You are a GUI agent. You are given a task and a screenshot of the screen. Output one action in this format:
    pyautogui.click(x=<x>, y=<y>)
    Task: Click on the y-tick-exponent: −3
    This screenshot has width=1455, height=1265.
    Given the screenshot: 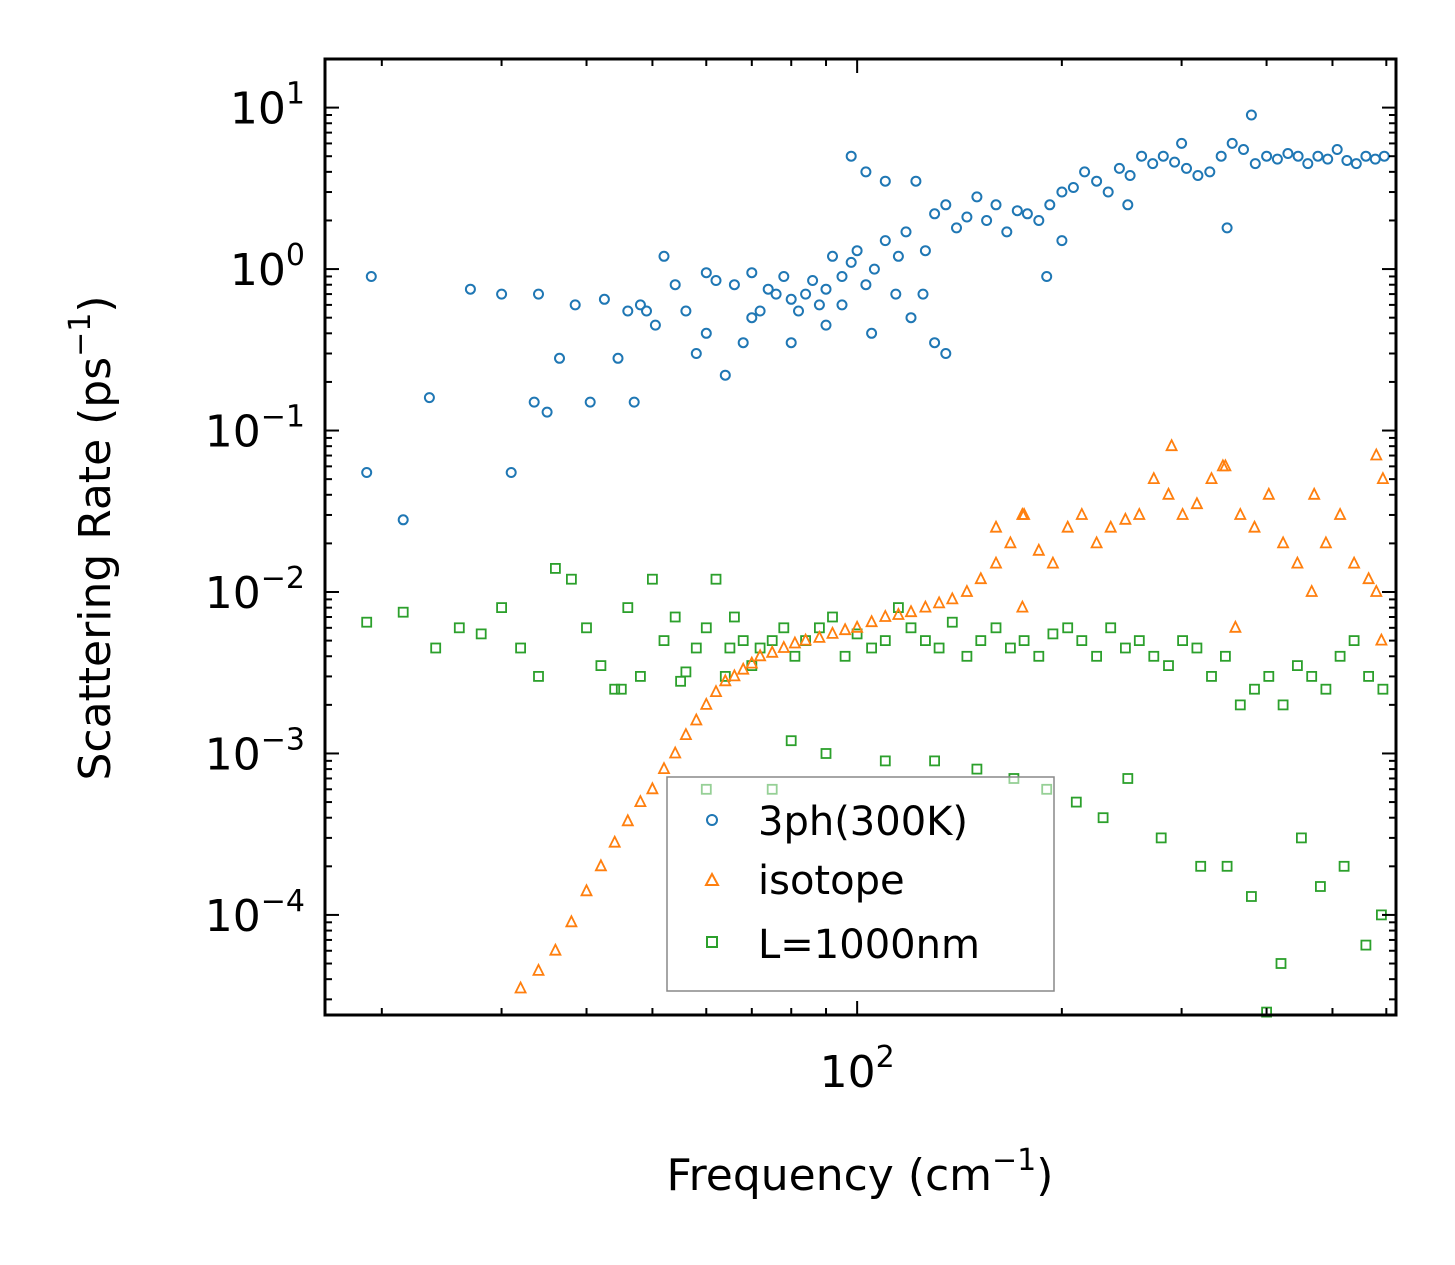 What is the action you would take?
    pyautogui.click(x=283, y=739)
    